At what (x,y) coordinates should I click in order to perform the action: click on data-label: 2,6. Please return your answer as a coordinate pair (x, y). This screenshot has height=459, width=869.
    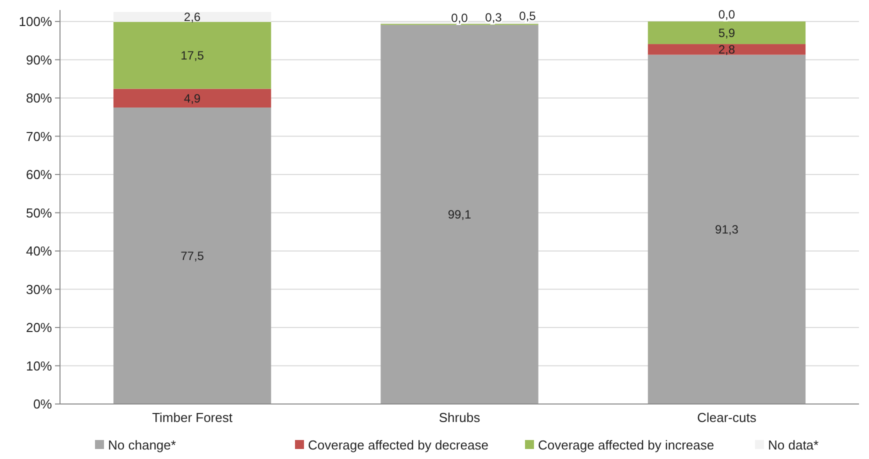
    Looking at the image, I should click on (192, 17).